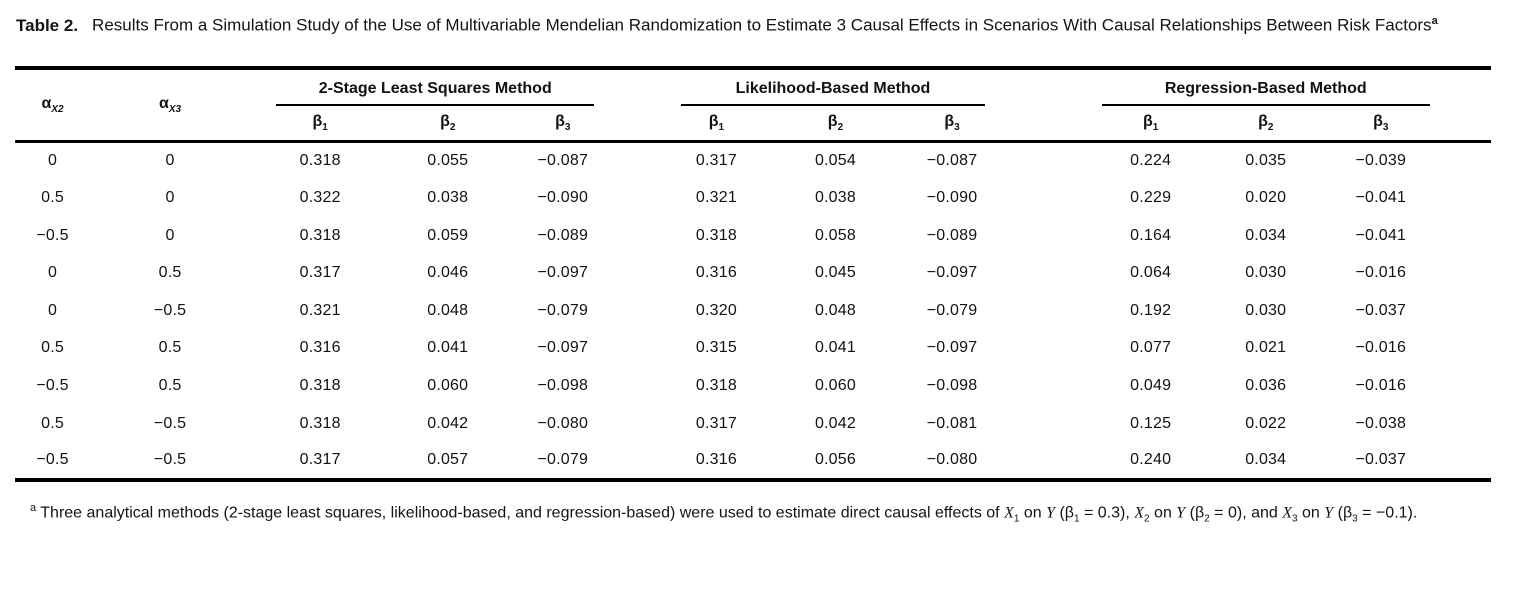 Image resolution: width=1519 pixels, height=600 pixels. What do you see at coordinates (952, 198) in the screenshot?
I see `table-cell: −0.090` at bounding box center [952, 198].